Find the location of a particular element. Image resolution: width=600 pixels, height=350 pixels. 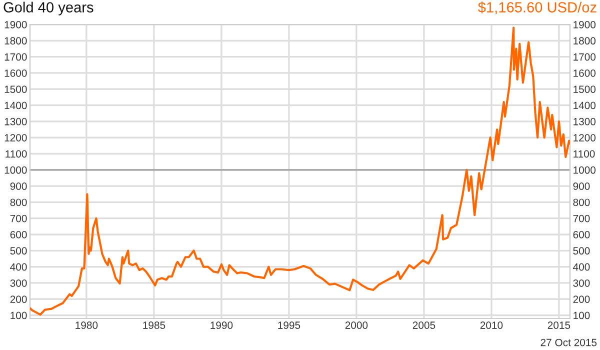

x-tick-label: 2000 is located at coordinates (356, 325).